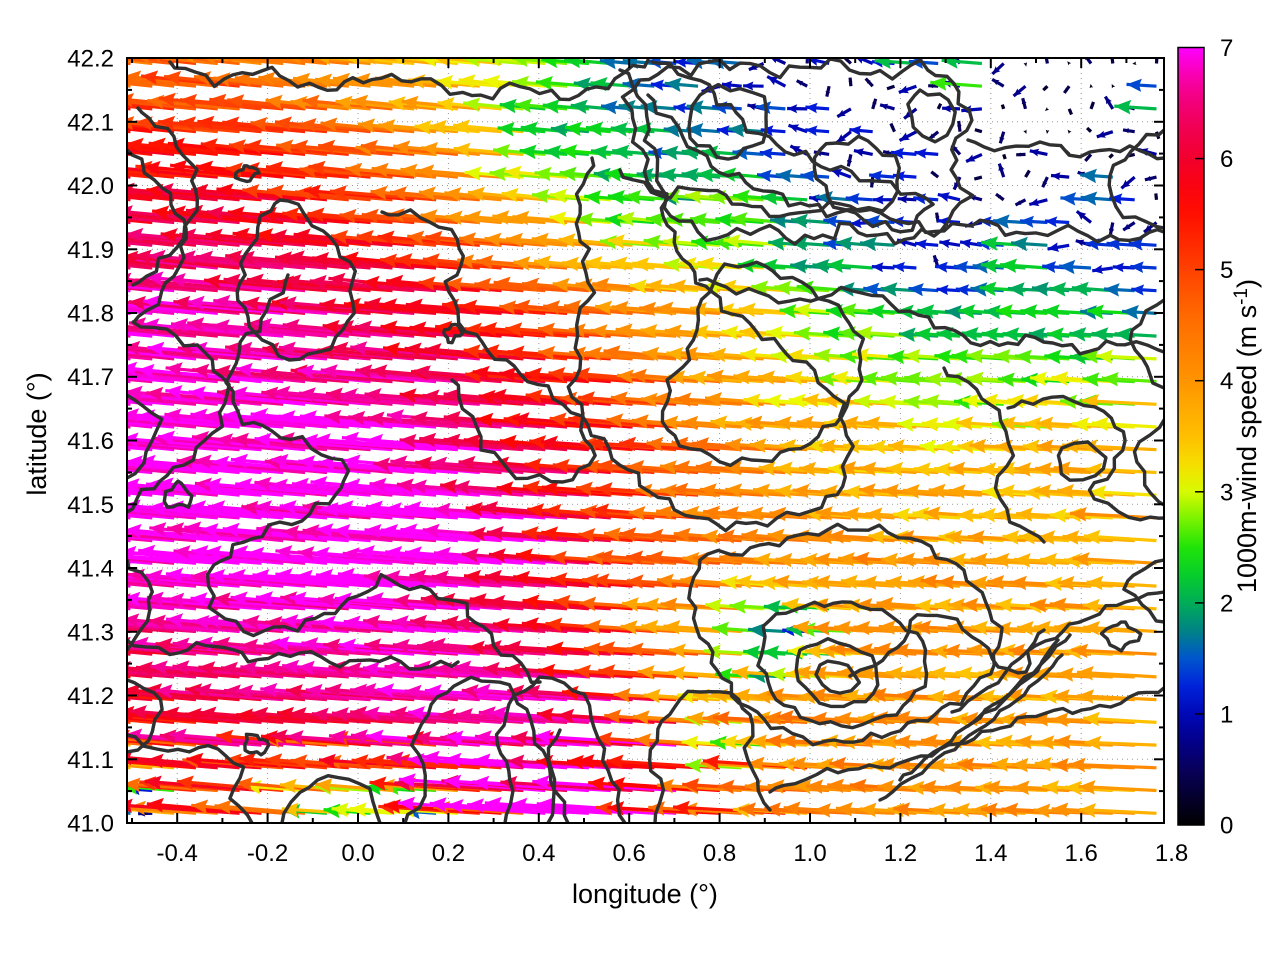  Describe the element at coordinates (900, 853) in the screenshot. I see `svg-text: 1.2` at that location.